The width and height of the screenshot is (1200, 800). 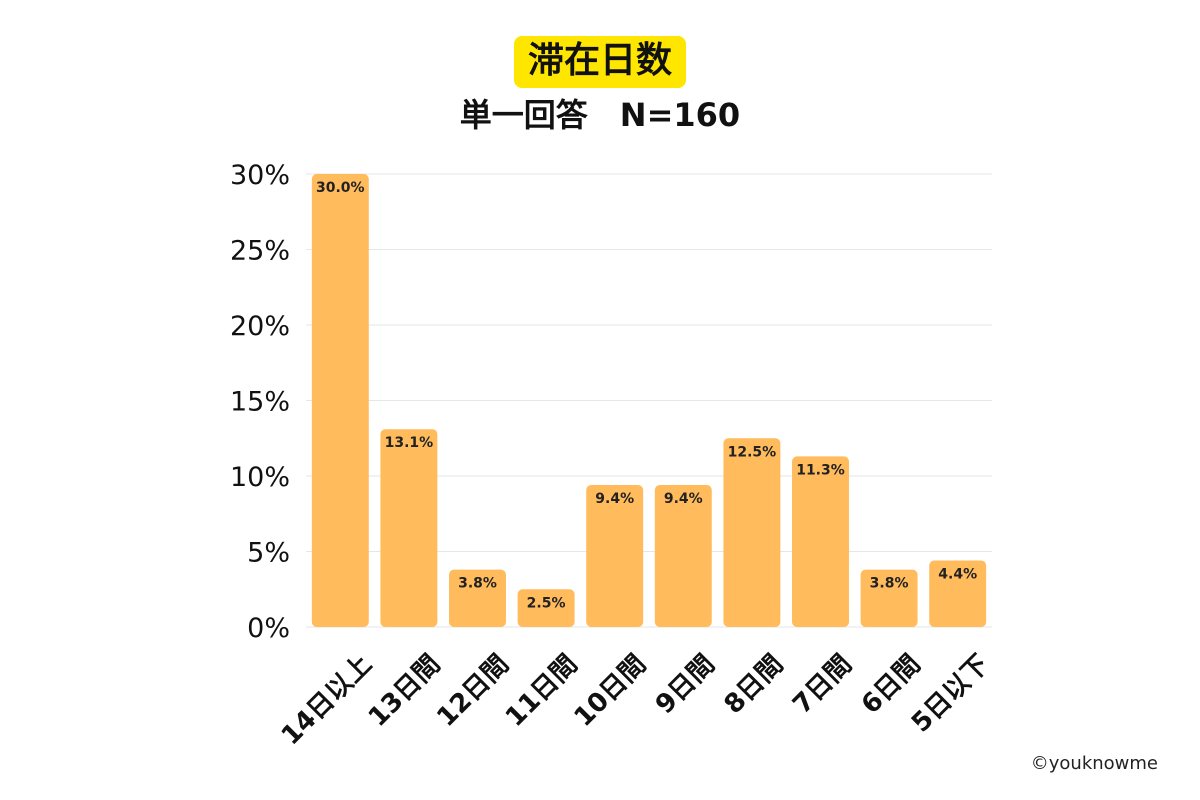 What do you see at coordinates (268, 628) in the screenshot?
I see `y-tick-label: 0%` at bounding box center [268, 628].